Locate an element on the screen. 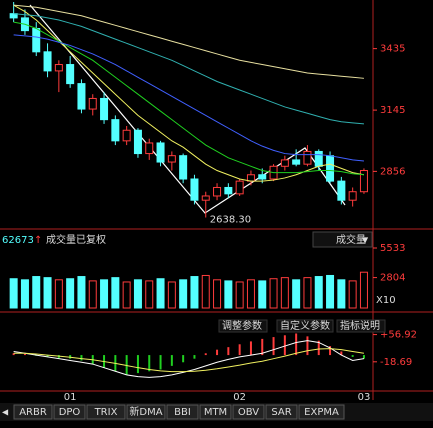 The height and width of the screenshot is (428, 433). x-tick-label: 03 is located at coordinates (364, 397).